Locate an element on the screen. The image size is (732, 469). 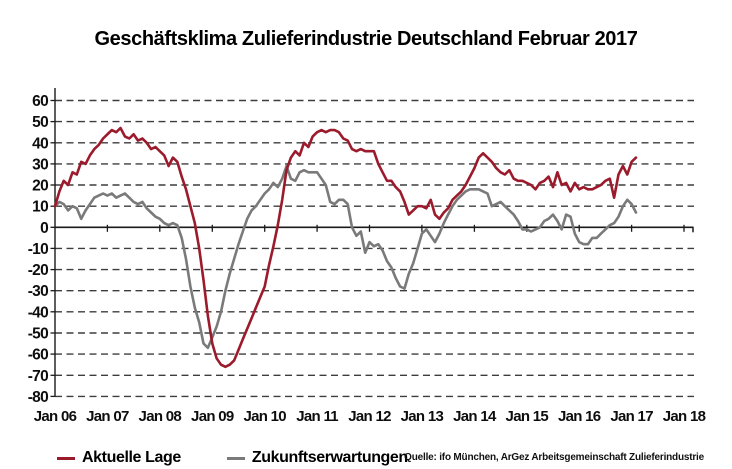
svg-text: Jan 17 is located at coordinates (631, 416).